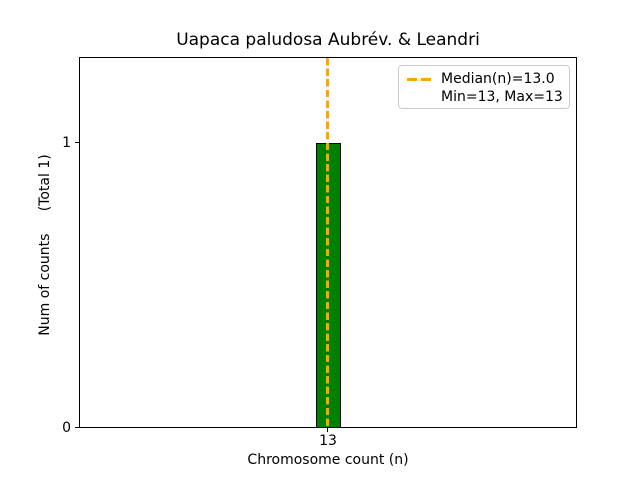  Describe the element at coordinates (328, 460) in the screenshot. I see `x-axis-label: Chromosome count (n)` at that location.